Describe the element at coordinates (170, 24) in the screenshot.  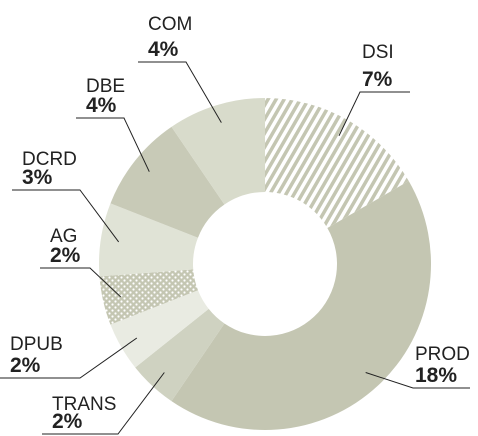
I see `segment-name: COM` at that location.